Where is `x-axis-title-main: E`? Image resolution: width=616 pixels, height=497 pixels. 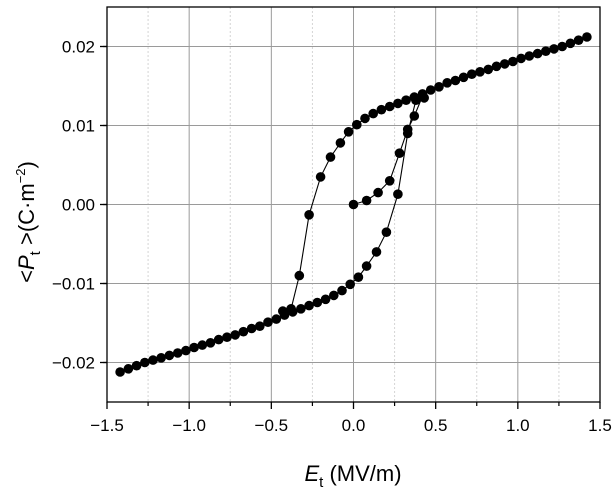 x-axis-title-main: E is located at coordinates (311, 473).